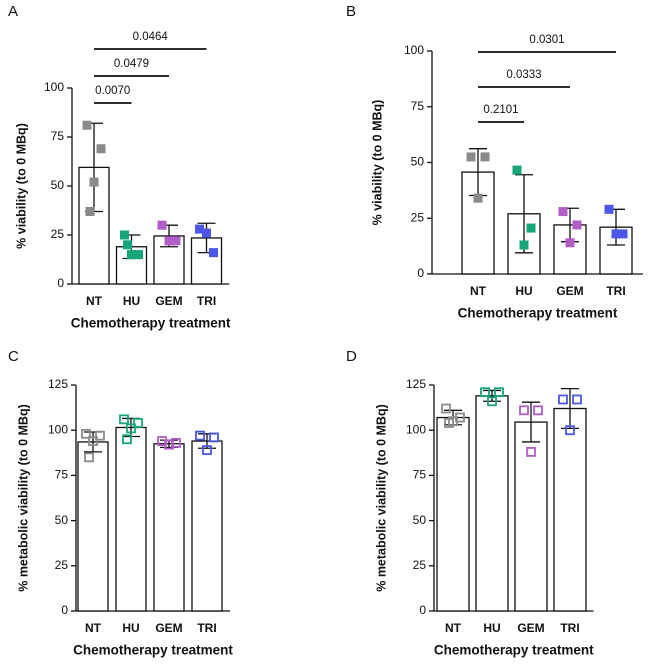 This screenshot has height=666, width=669. Describe the element at coordinates (500, 110) in the screenshot. I see `p-value: 0.2101` at that location.